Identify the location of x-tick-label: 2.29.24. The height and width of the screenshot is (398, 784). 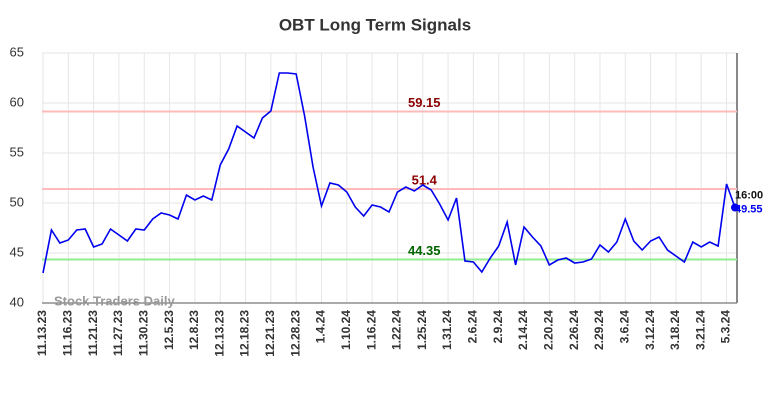
(599, 330).